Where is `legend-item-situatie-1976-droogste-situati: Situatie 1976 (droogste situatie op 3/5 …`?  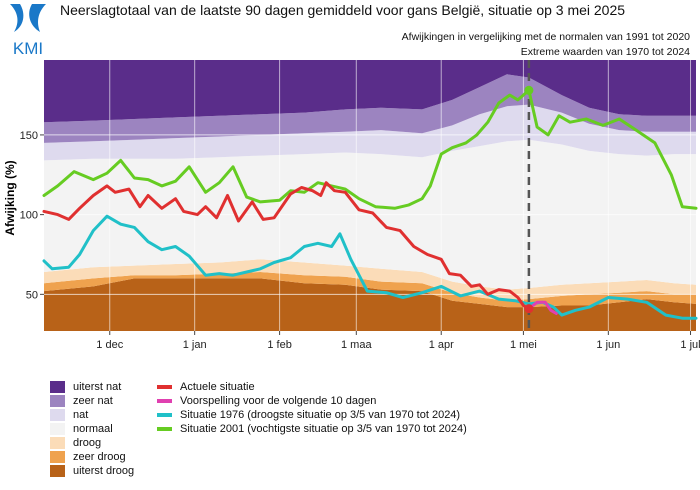 legend-item-situatie-1976-droogste-situati: Situatie 1976 (droogste situatie op 3/5 … is located at coordinates (312, 415).